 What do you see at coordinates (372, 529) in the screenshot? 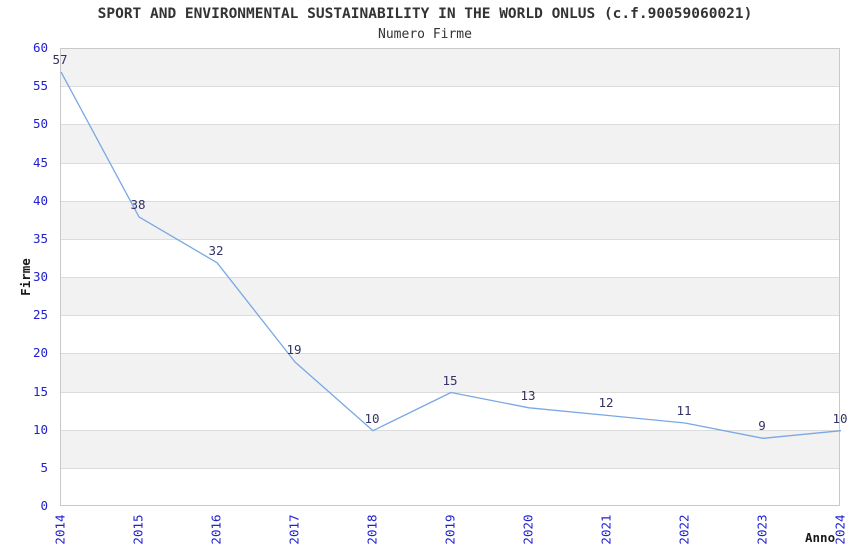
I see `x-tick-label: 2018` at bounding box center [372, 529].